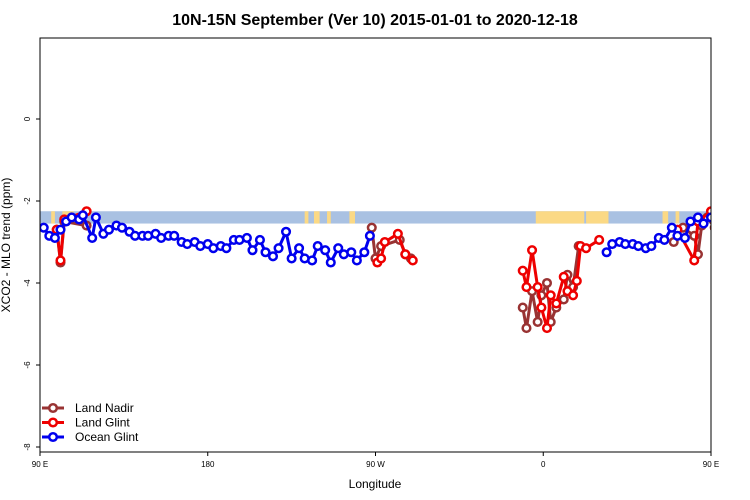 The width and height of the screenshot is (750, 500). I want to click on legend-item: Ocean Glint, so click(90, 437).